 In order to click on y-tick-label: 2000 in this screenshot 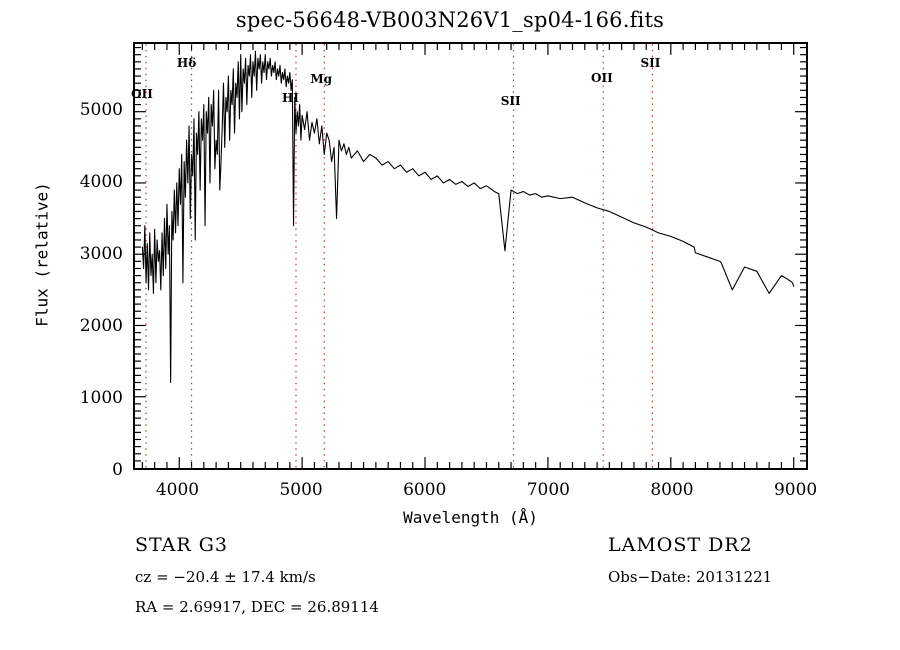, I will do `click(101, 326)`.